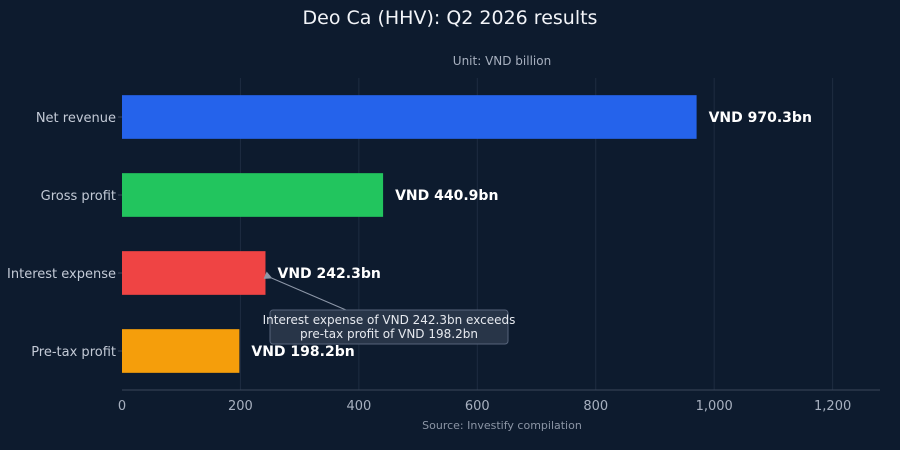 The width and height of the screenshot is (900, 450). What do you see at coordinates (595, 406) in the screenshot?
I see `x-tick-label: 800` at bounding box center [595, 406].